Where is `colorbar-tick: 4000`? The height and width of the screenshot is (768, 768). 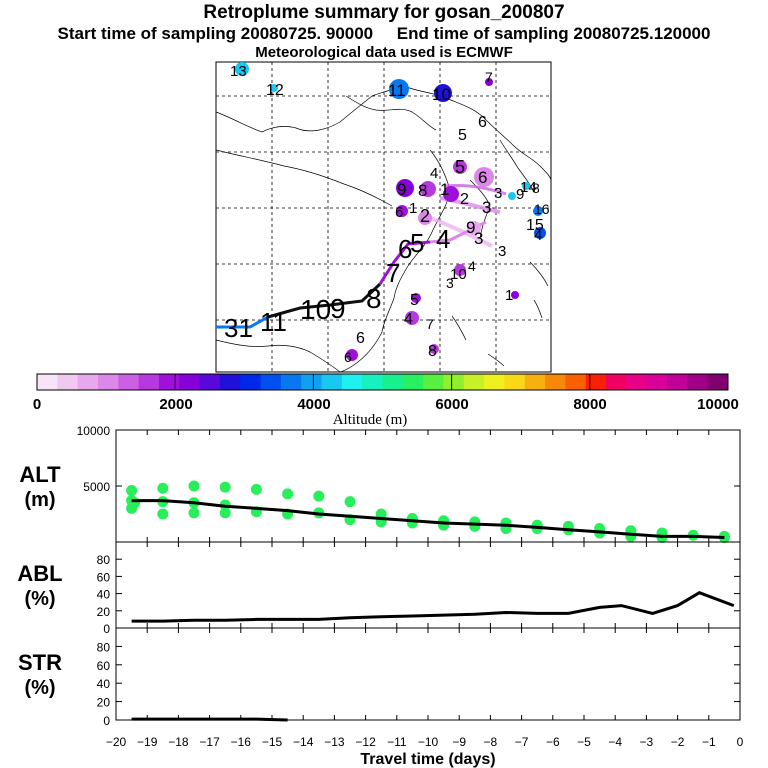
colorbar-tick: 4000 is located at coordinates (313, 404).